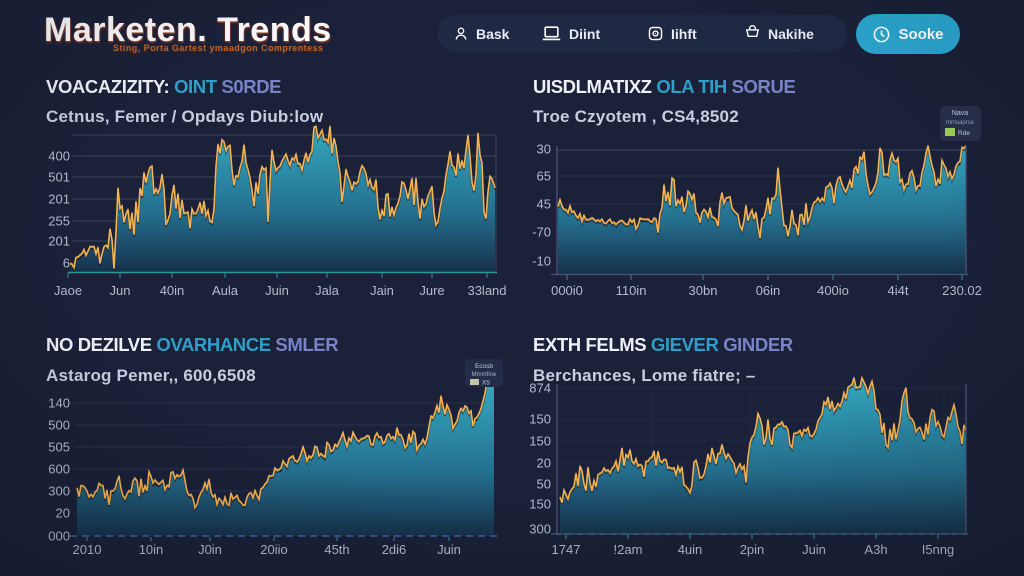 Image resolution: width=1024 pixels, height=576 pixels. I want to click on svg-text: I5nng, so click(938, 549).